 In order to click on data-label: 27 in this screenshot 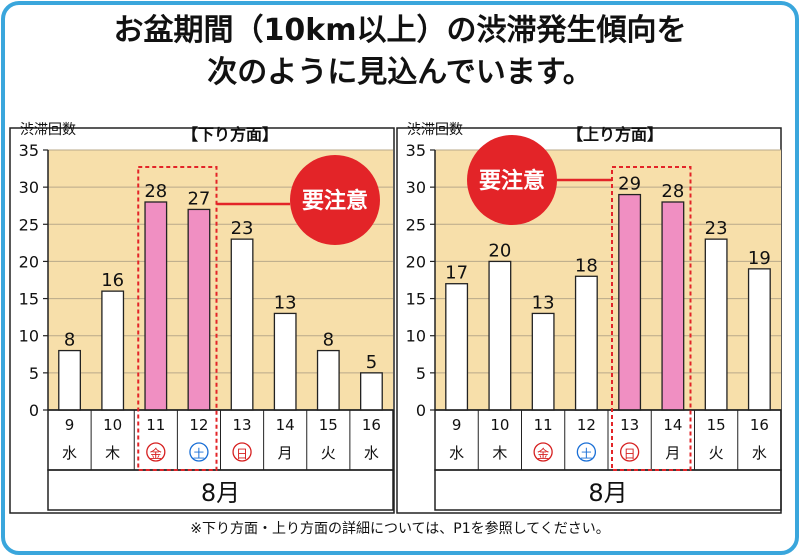, I will do `click(198, 198)`.